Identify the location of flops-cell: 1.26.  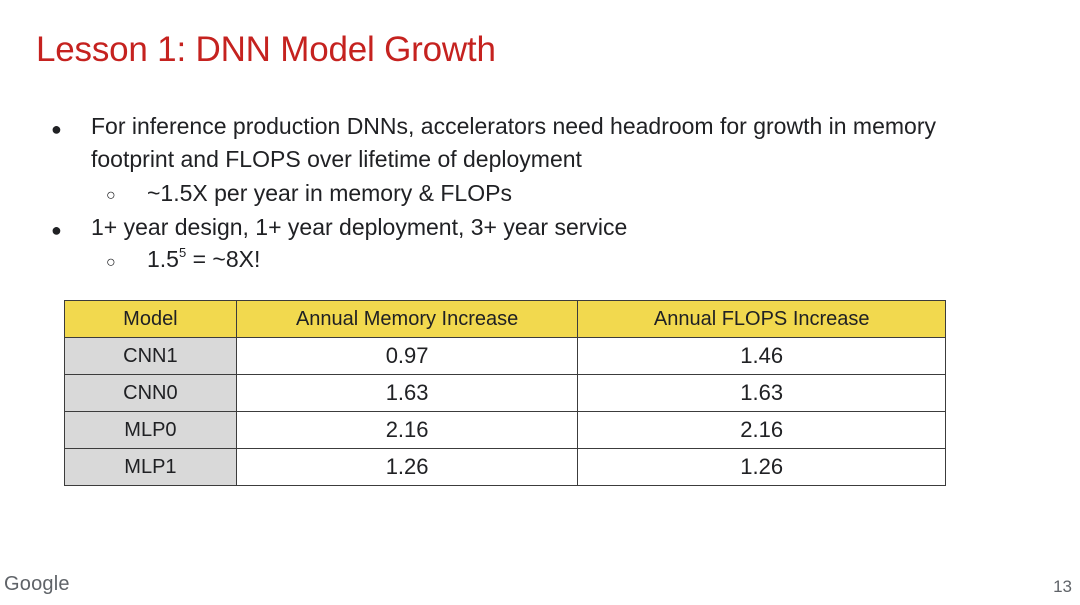
(761, 467).